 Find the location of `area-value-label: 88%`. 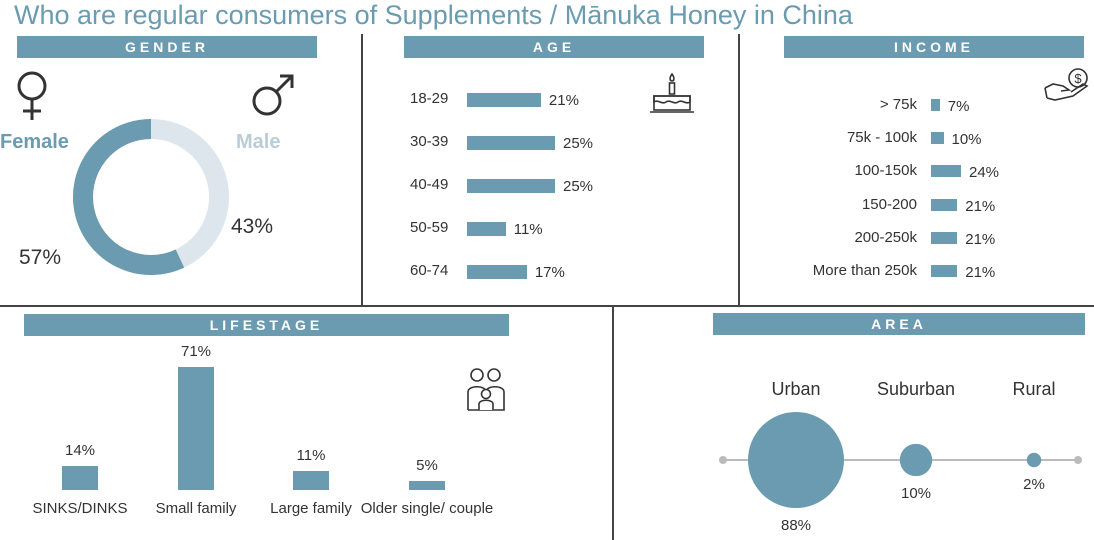

area-value-label: 88% is located at coordinates (796, 525).